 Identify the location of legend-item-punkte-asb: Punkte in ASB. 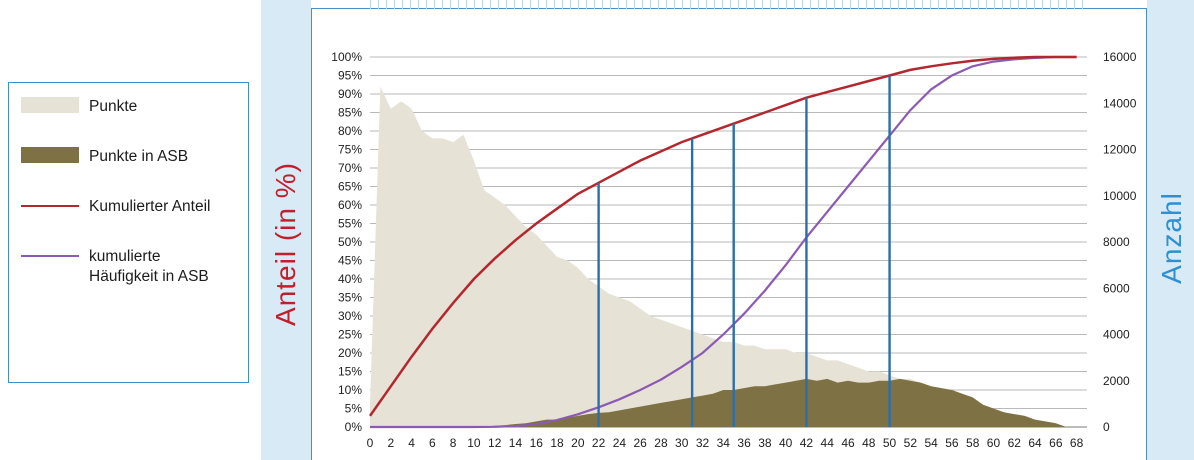
(104, 157).